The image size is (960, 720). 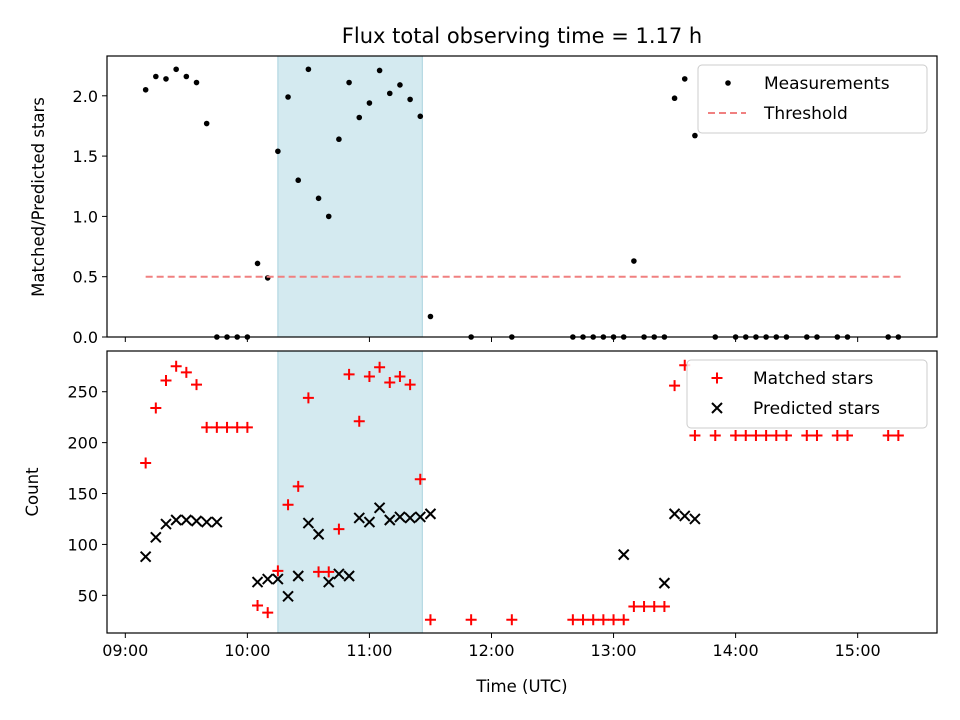 I want to click on legend-matched-swatch, so click(x=717, y=378).